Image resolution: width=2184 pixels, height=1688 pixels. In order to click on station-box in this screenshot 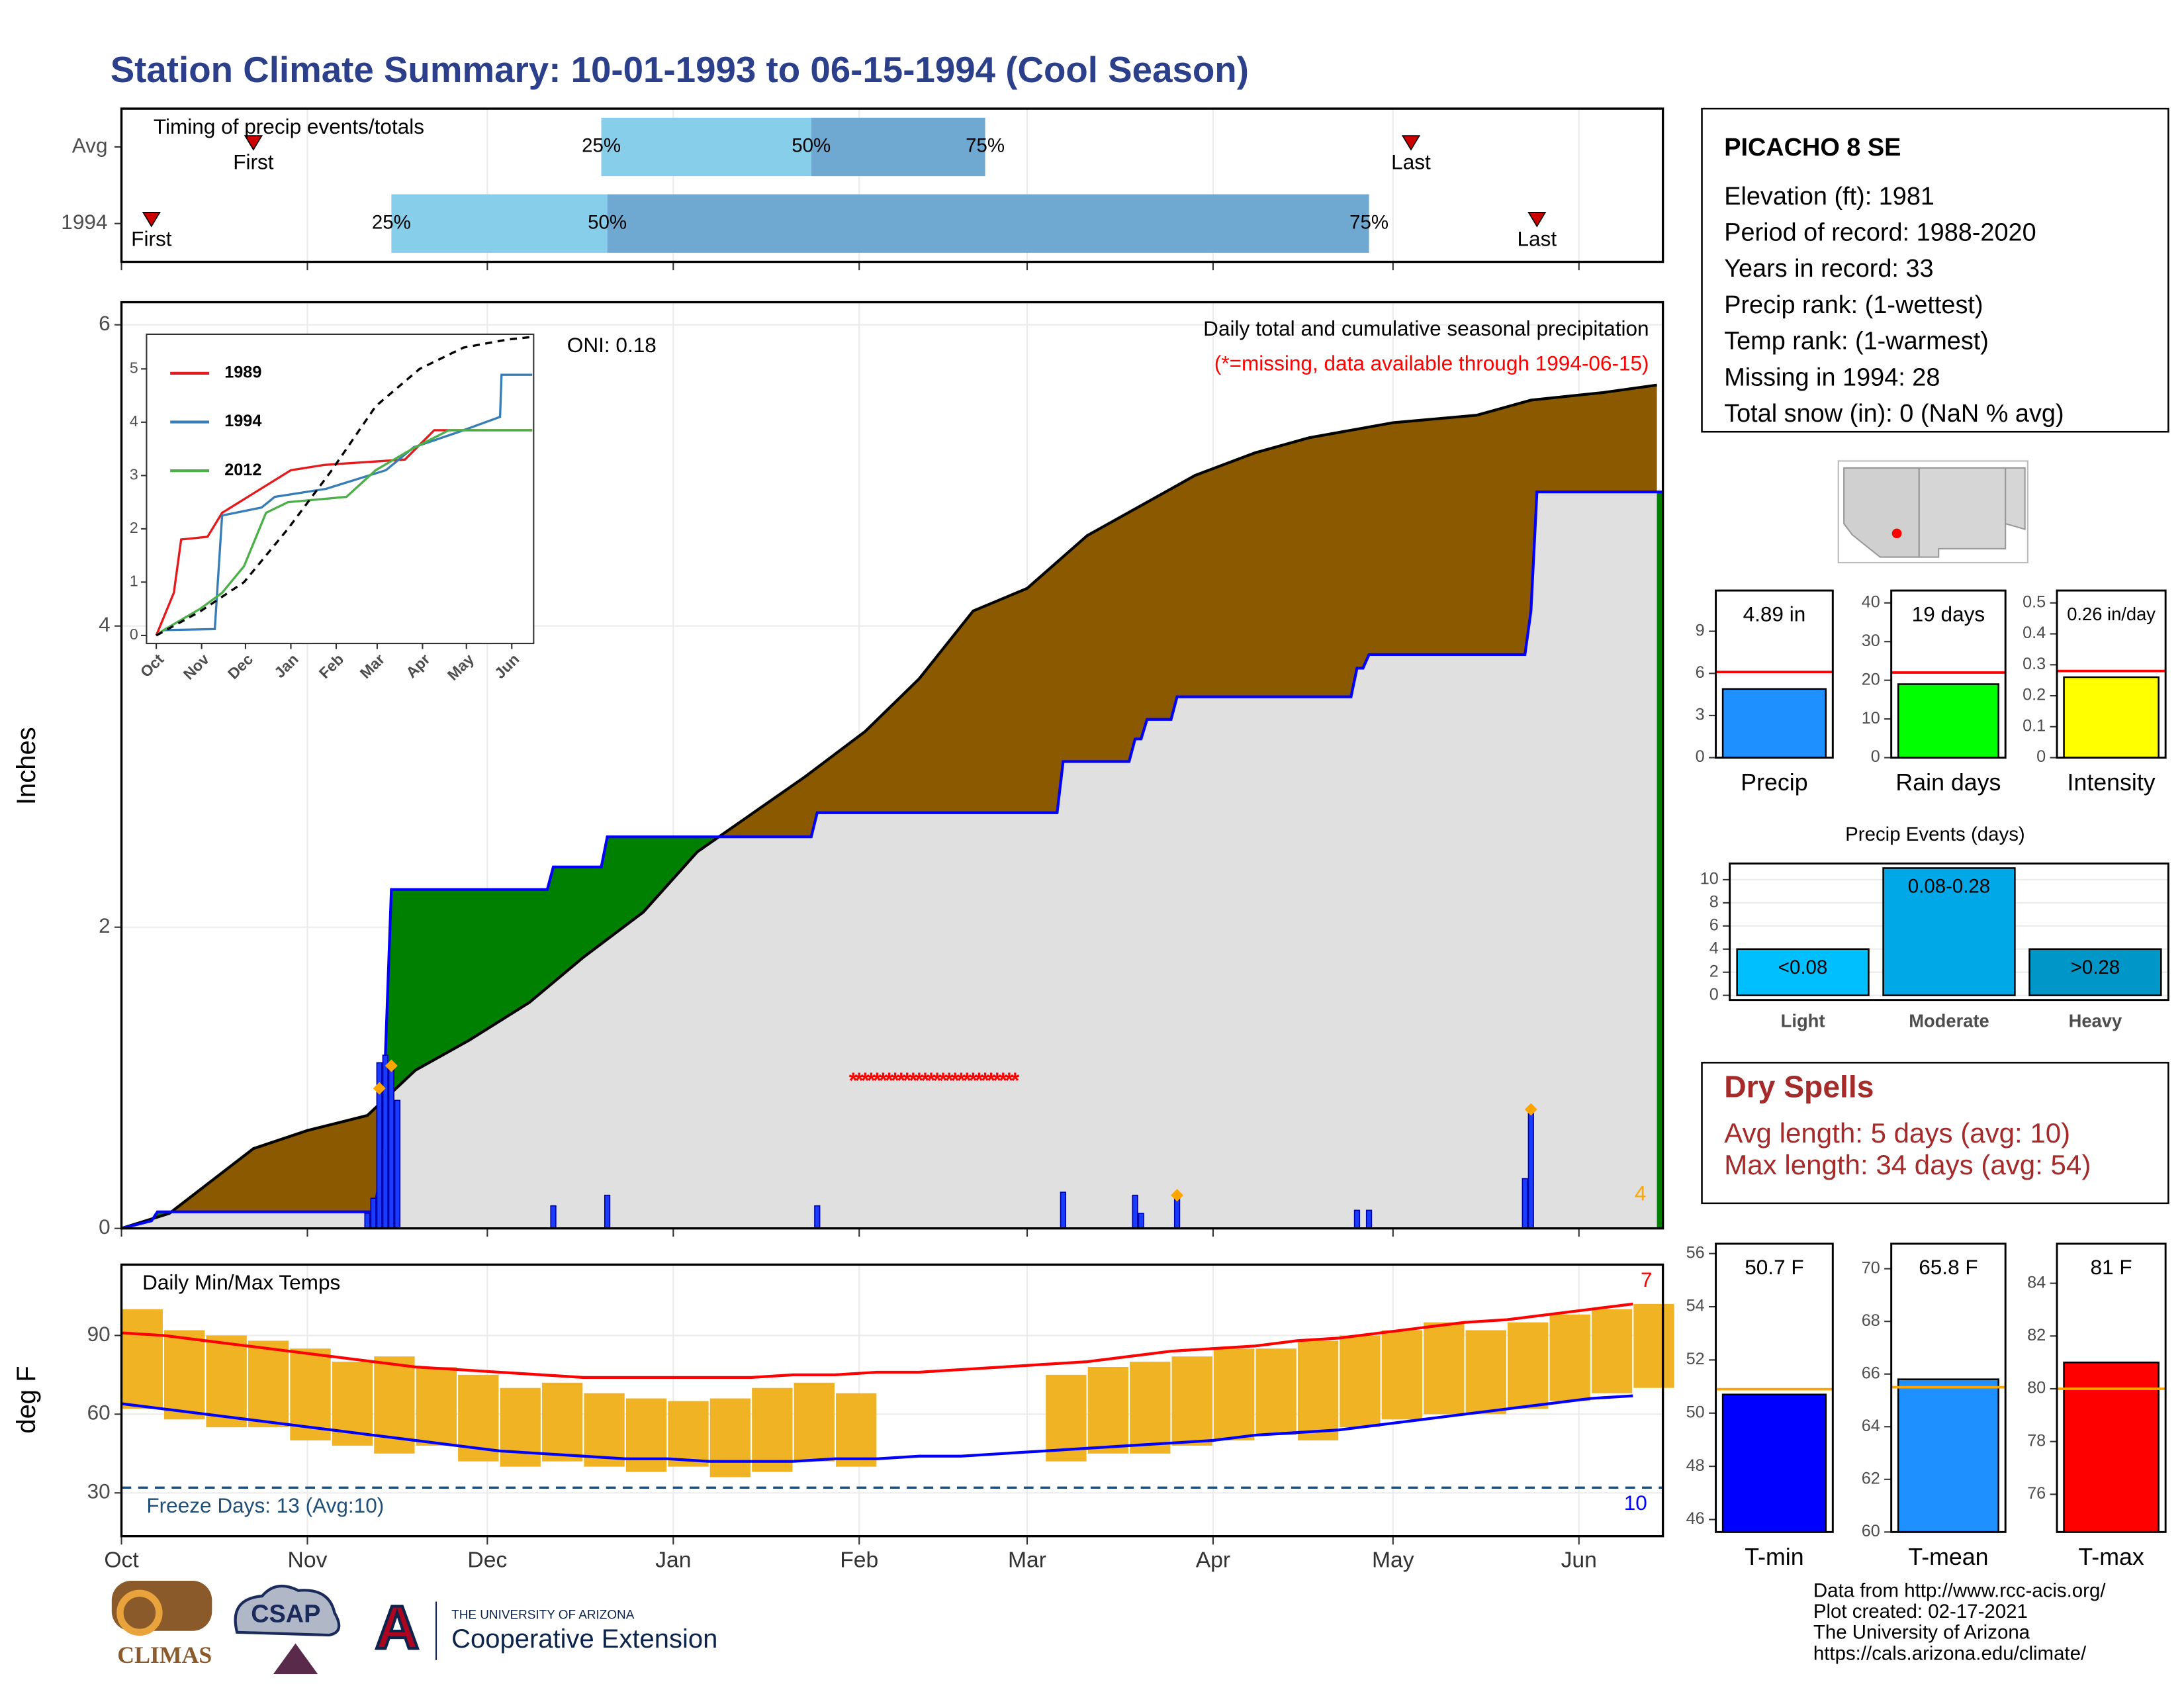, I will do `click(1935, 270)`.